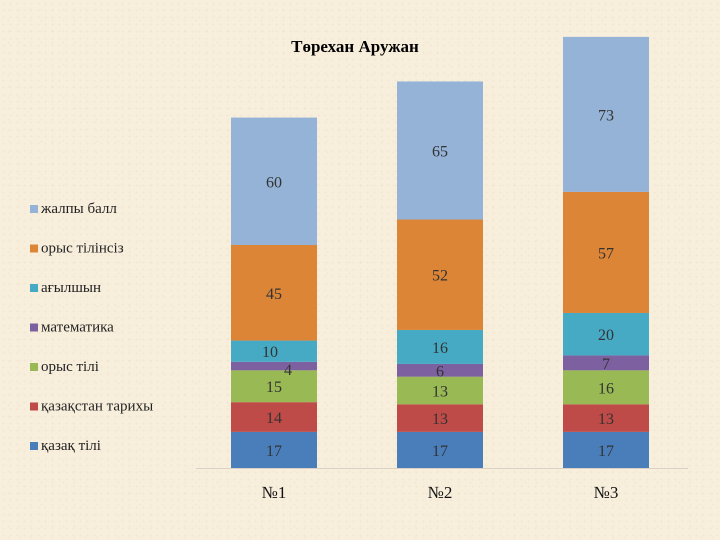 The width and height of the screenshot is (720, 540). Describe the element at coordinates (355, 46) in the screenshot. I see `chart-title: Төрехан Аружан` at that location.